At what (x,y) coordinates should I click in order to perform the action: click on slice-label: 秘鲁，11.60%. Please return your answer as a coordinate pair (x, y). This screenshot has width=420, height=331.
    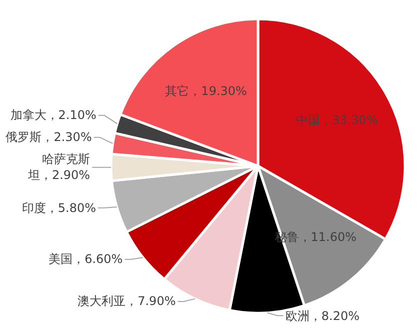
    Looking at the image, I should click on (315, 236).